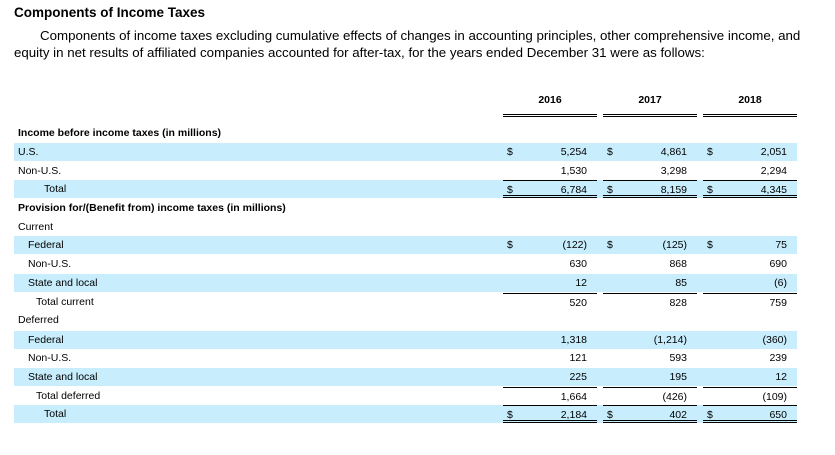 This screenshot has width=835, height=455. What do you see at coordinates (68, 396) in the screenshot?
I see `row-label: Total deferred` at bounding box center [68, 396].